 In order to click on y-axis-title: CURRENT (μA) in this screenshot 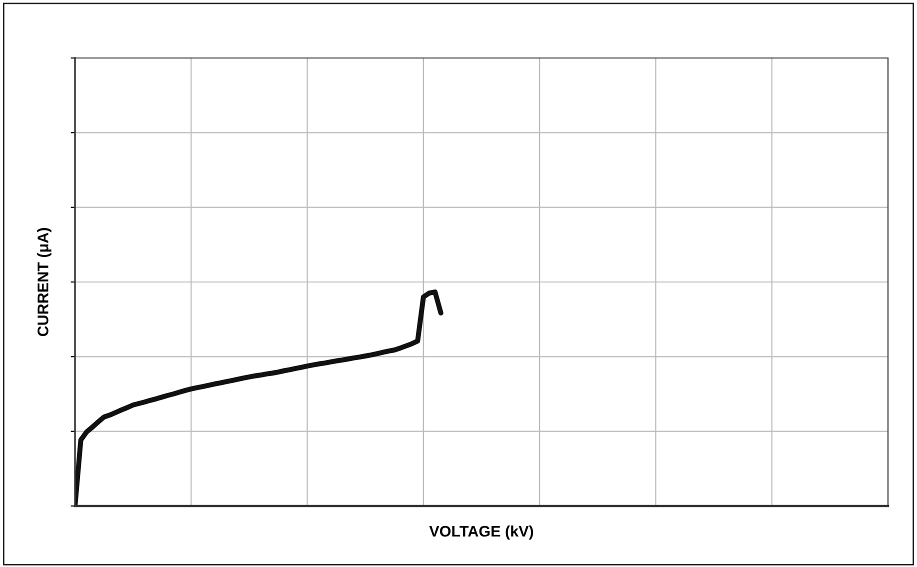, I will do `click(44, 282)`.